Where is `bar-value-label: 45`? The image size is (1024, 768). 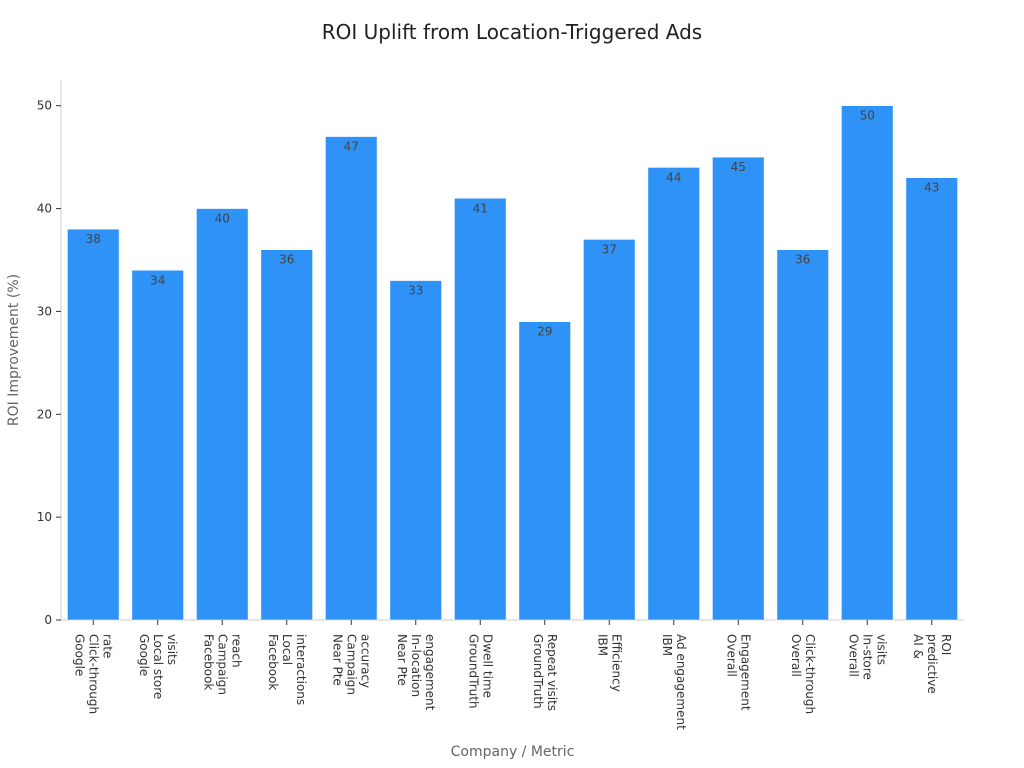
bar-value-label: 45 is located at coordinates (738, 167).